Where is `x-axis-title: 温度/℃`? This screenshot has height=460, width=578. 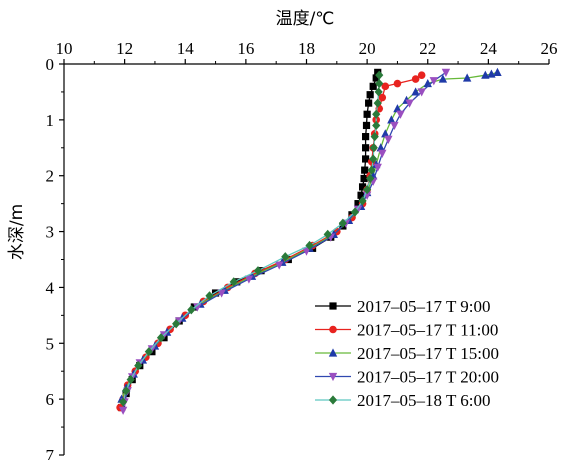
x-axis-title: 温度/℃ is located at coordinates (305, 19).